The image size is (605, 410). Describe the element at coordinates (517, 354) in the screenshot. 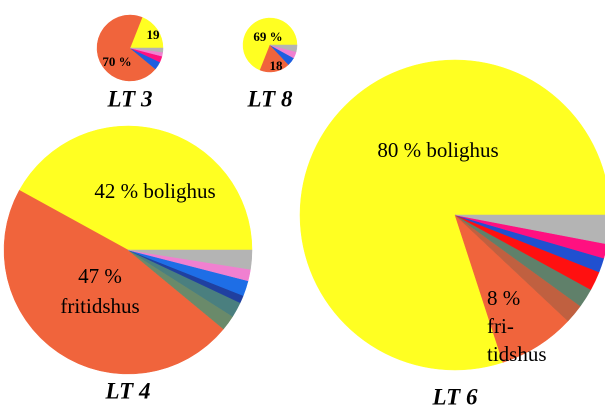

I see `value-label-line: tidshus` at that location.